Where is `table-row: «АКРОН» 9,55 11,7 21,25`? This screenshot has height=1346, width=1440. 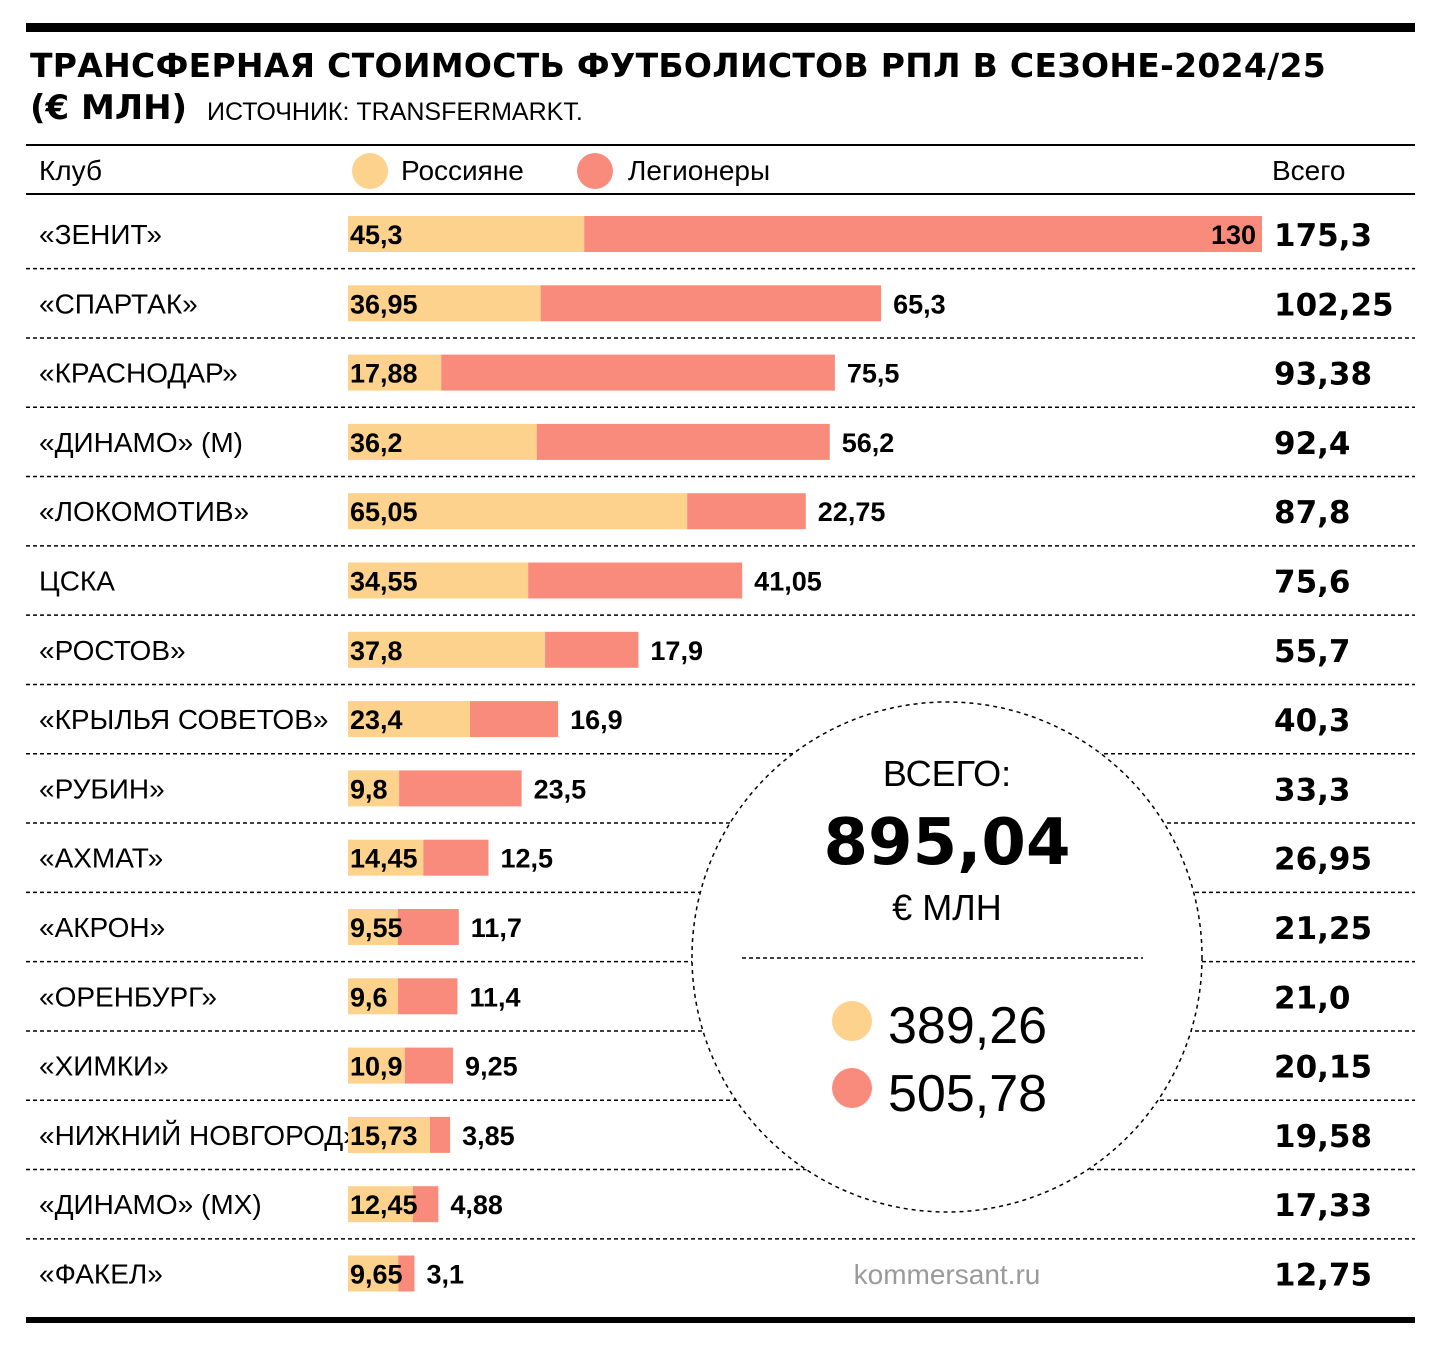 table-row: «АКРОН» 9,55 11,7 21,25 is located at coordinates (720, 936).